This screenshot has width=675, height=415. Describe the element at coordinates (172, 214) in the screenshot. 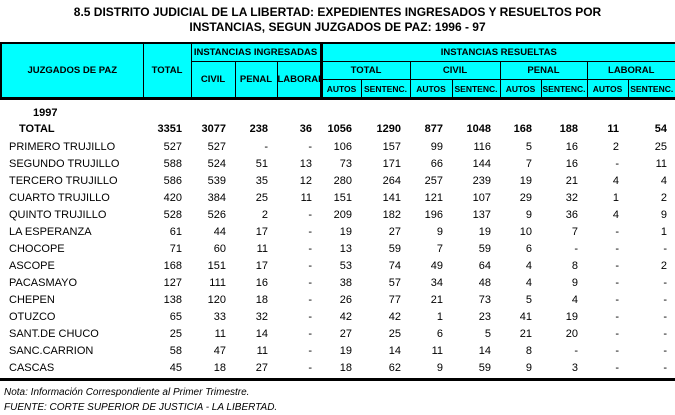

I see `cell-value: 528` at that location.